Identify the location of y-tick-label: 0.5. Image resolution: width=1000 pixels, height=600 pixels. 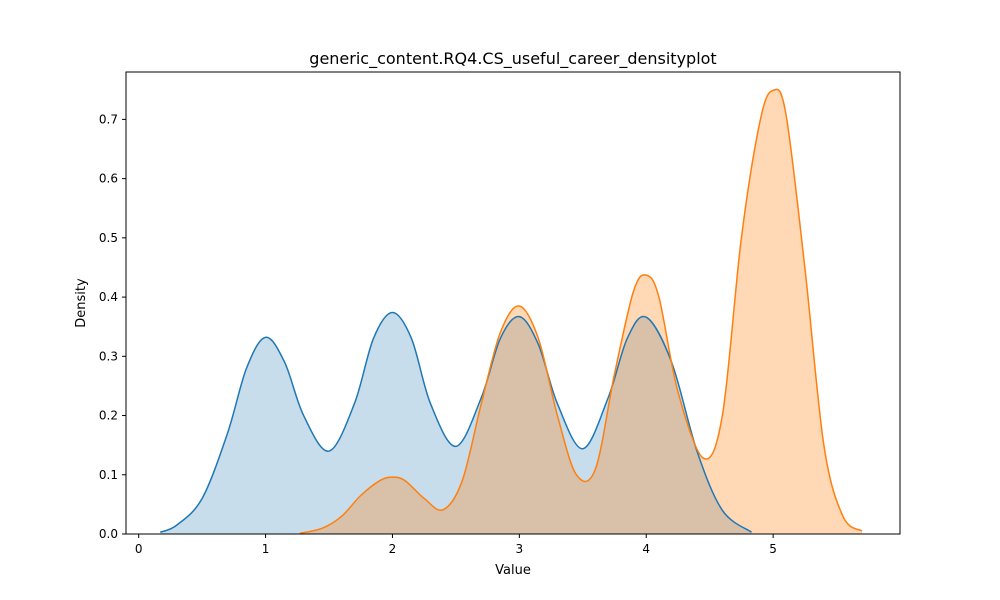
(108, 238).